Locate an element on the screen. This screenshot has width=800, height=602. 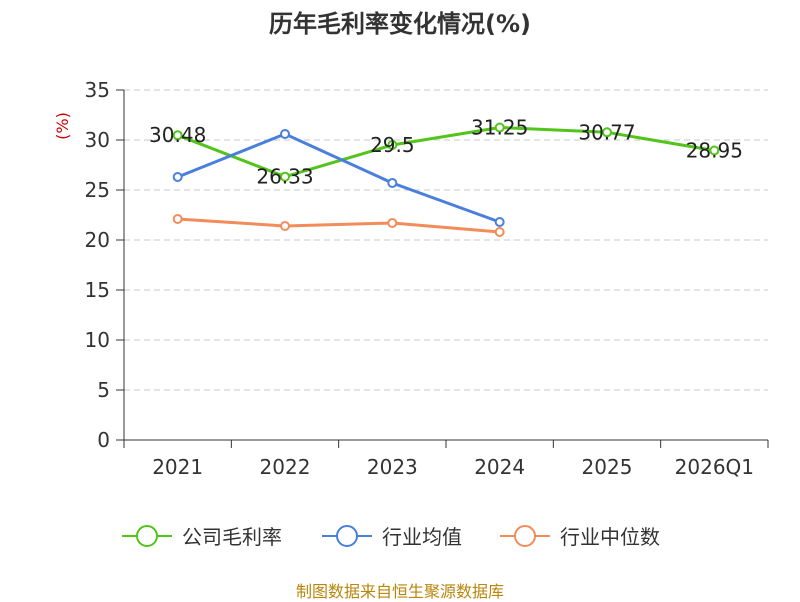
legend-label: 行业中位数 is located at coordinates (610, 537).